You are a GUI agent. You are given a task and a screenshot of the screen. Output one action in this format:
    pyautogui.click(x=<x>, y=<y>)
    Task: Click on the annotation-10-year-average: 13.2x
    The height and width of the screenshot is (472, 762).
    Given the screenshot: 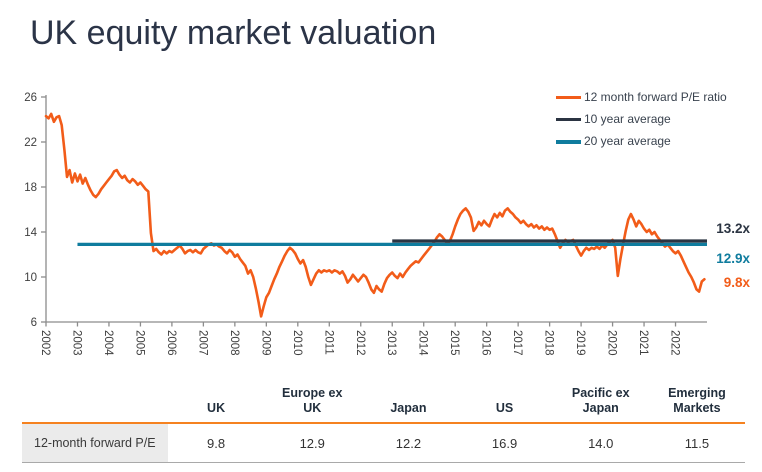 What is the action you would take?
    pyautogui.click(x=733, y=228)
    